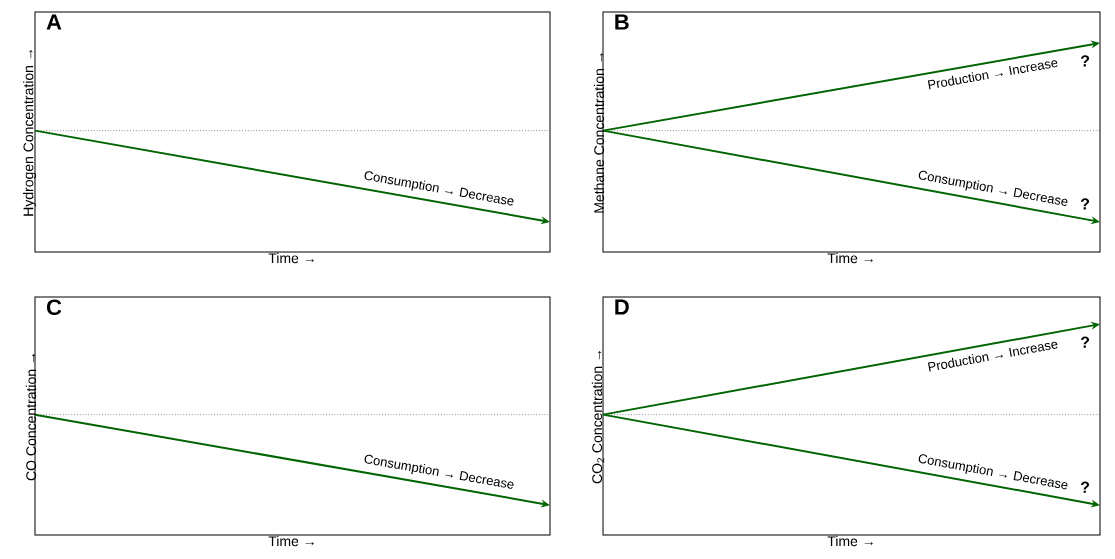 This screenshot has width=1115, height=559. What do you see at coordinates (31, 417) in the screenshot?
I see `y-axis-title: CO Concentration →` at bounding box center [31, 417].